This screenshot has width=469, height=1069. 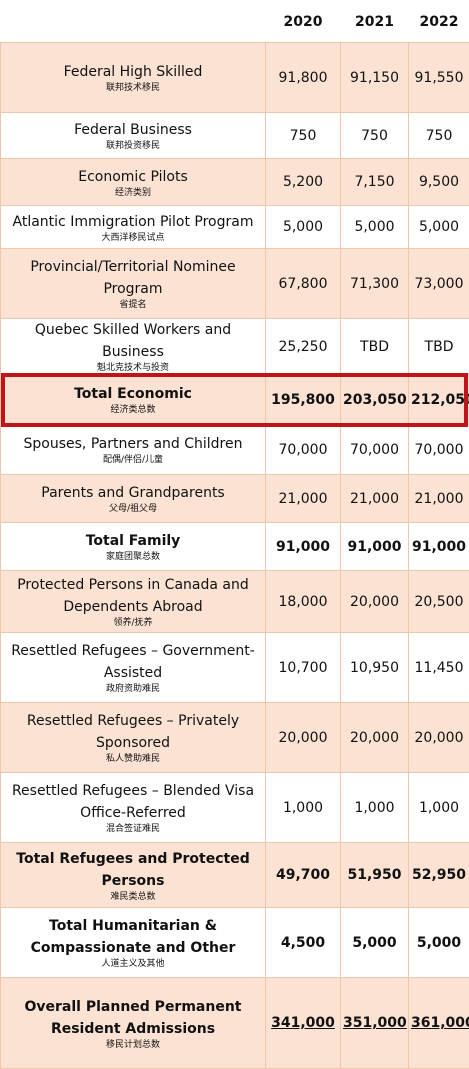 I want to click on value-cell: 1,000, so click(x=303, y=808).